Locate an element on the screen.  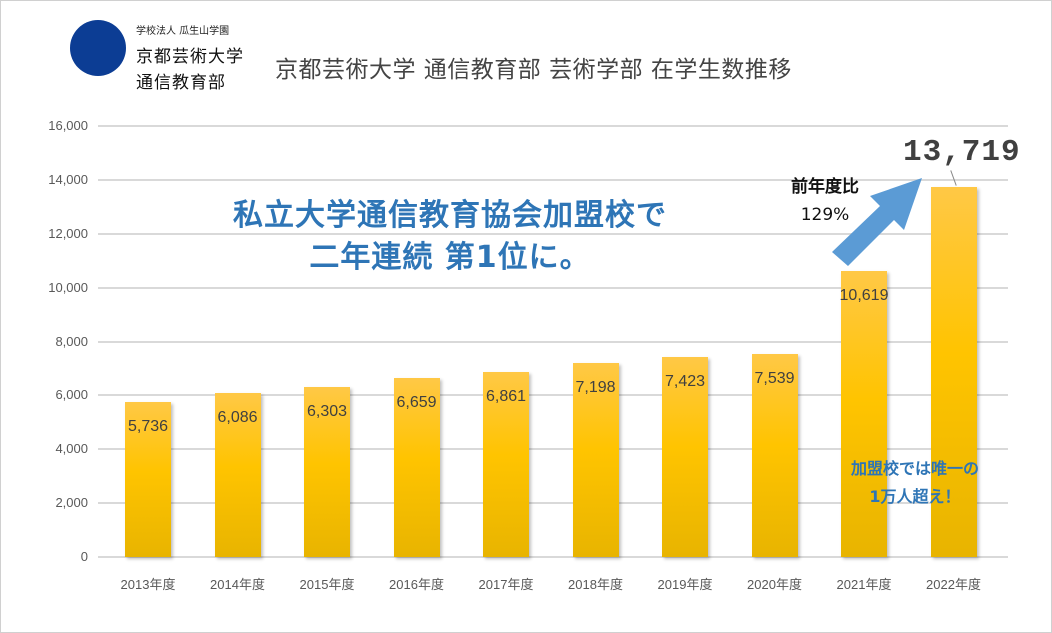
logo-emblem-icon is located at coordinates (98, 48).